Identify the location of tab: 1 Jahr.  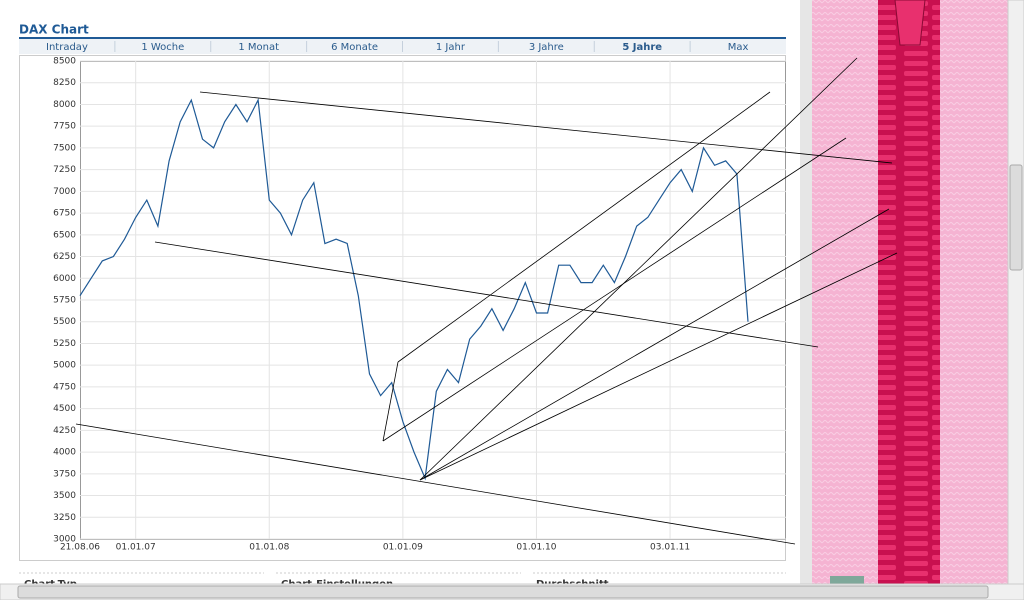
(451, 47).